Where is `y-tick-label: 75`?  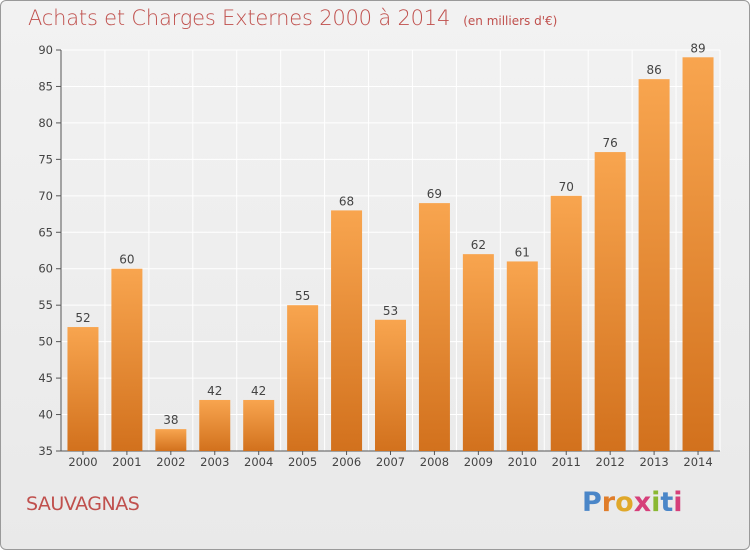 y-tick-label: 75 is located at coordinates (45, 159).